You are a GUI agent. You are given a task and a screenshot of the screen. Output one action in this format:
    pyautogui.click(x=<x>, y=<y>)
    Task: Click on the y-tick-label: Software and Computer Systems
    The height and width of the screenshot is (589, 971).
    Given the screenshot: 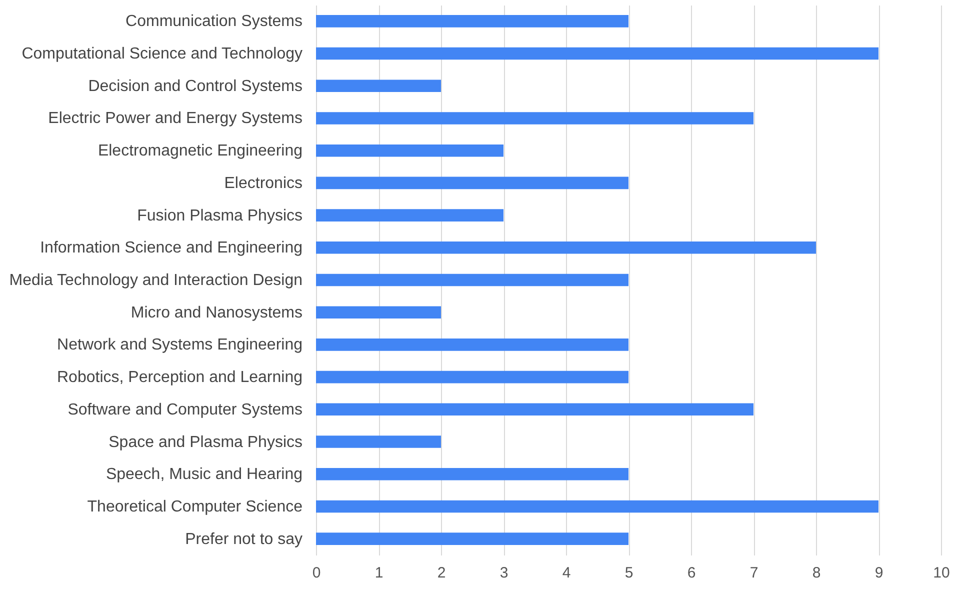 What is the action you would take?
    pyautogui.click(x=185, y=409)
    